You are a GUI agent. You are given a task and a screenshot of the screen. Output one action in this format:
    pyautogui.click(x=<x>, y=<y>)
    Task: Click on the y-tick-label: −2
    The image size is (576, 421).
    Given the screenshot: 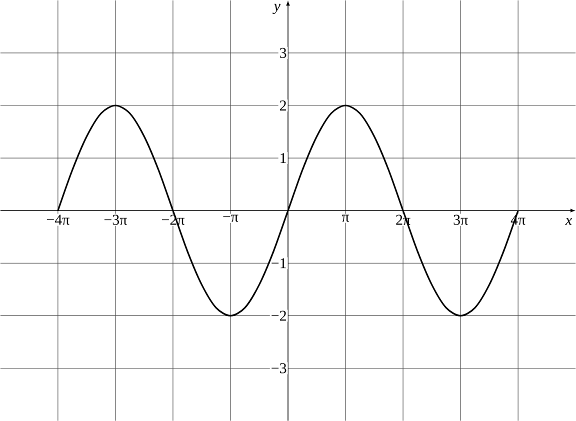 What is the action you would take?
    pyautogui.click(x=279, y=315)
    